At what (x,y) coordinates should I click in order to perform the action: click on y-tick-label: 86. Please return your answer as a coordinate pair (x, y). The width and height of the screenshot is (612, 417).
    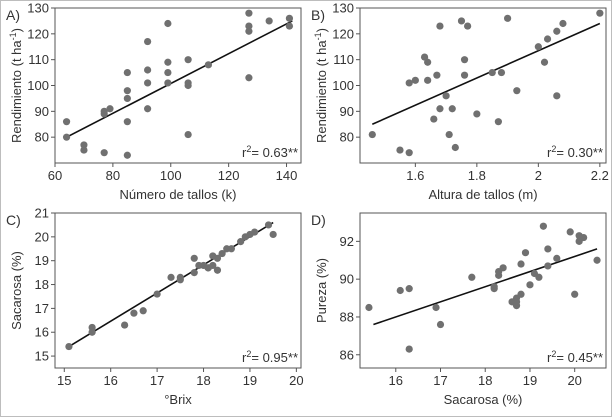
    Looking at the image, I should click on (347, 354).